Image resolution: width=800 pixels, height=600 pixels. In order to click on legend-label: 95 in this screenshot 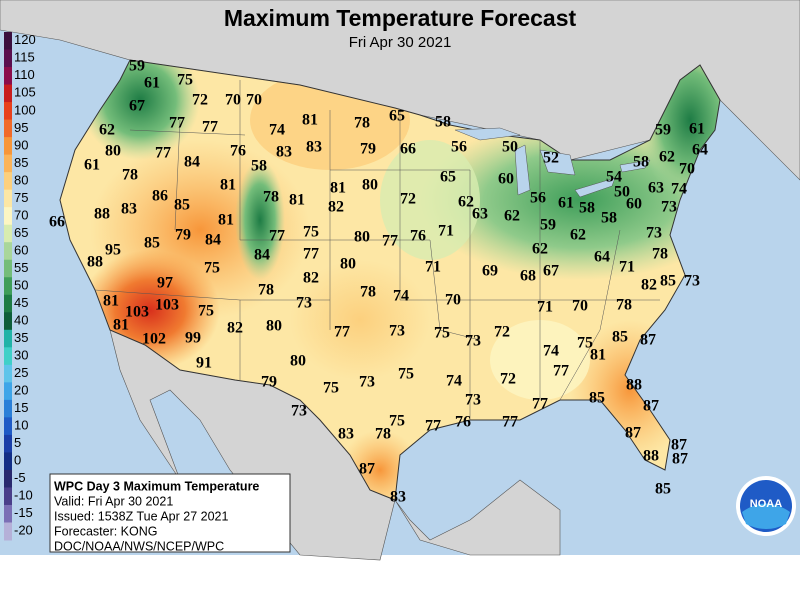, I will do `click(21, 127)`.